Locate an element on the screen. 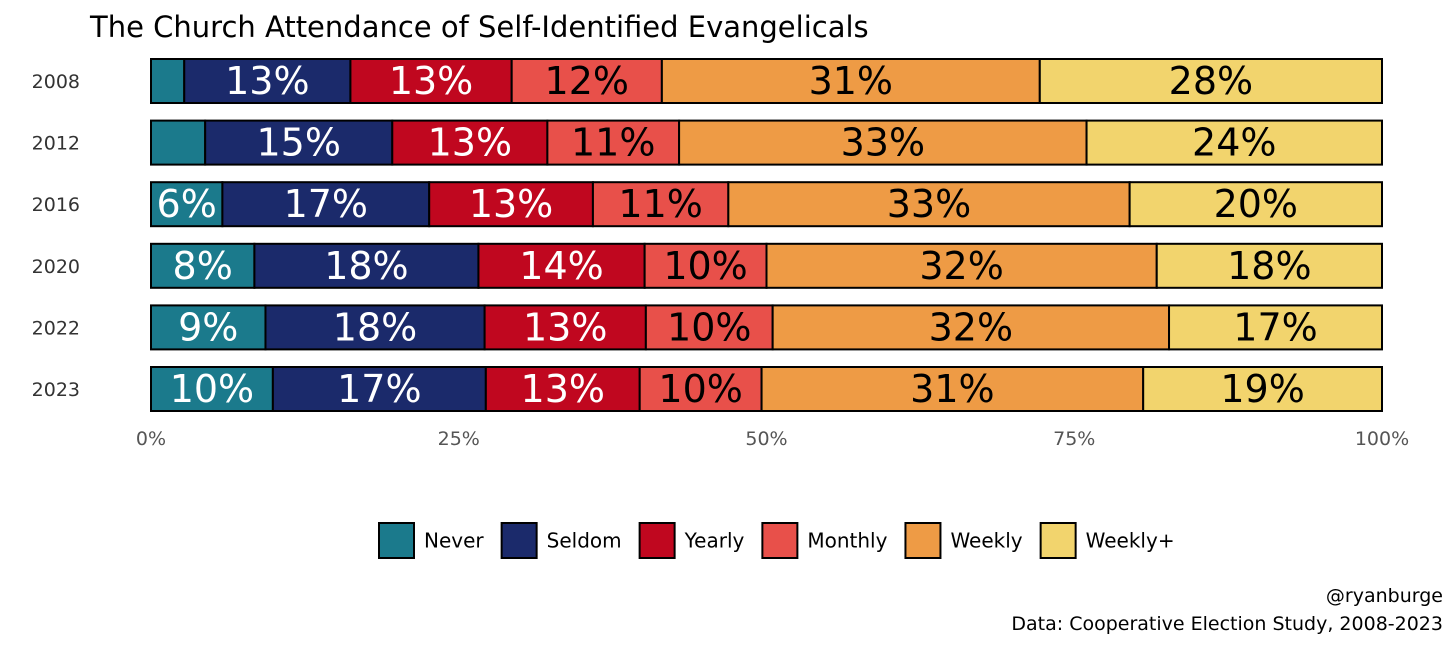  bar-segment-never-2023 is located at coordinates (212, 389).